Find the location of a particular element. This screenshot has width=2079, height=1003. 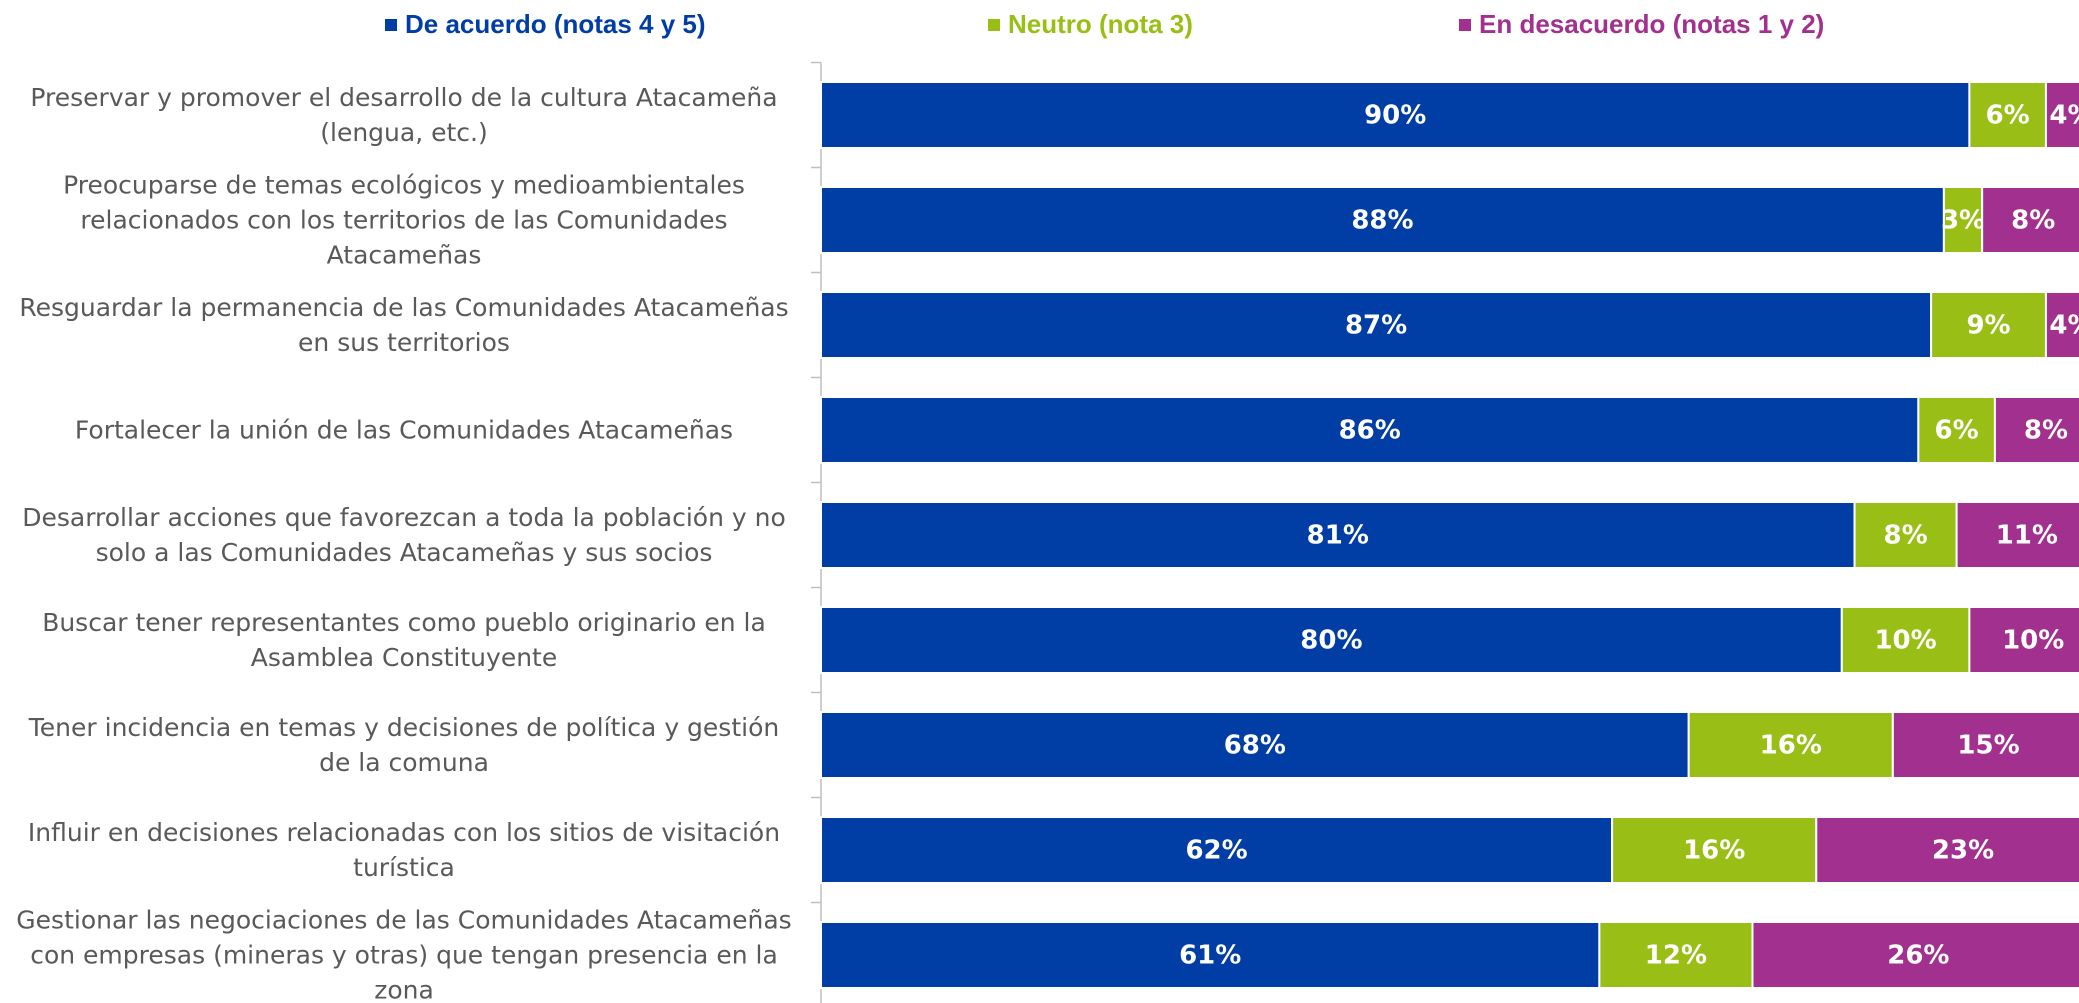

value-label: 68% is located at coordinates (1255, 746).